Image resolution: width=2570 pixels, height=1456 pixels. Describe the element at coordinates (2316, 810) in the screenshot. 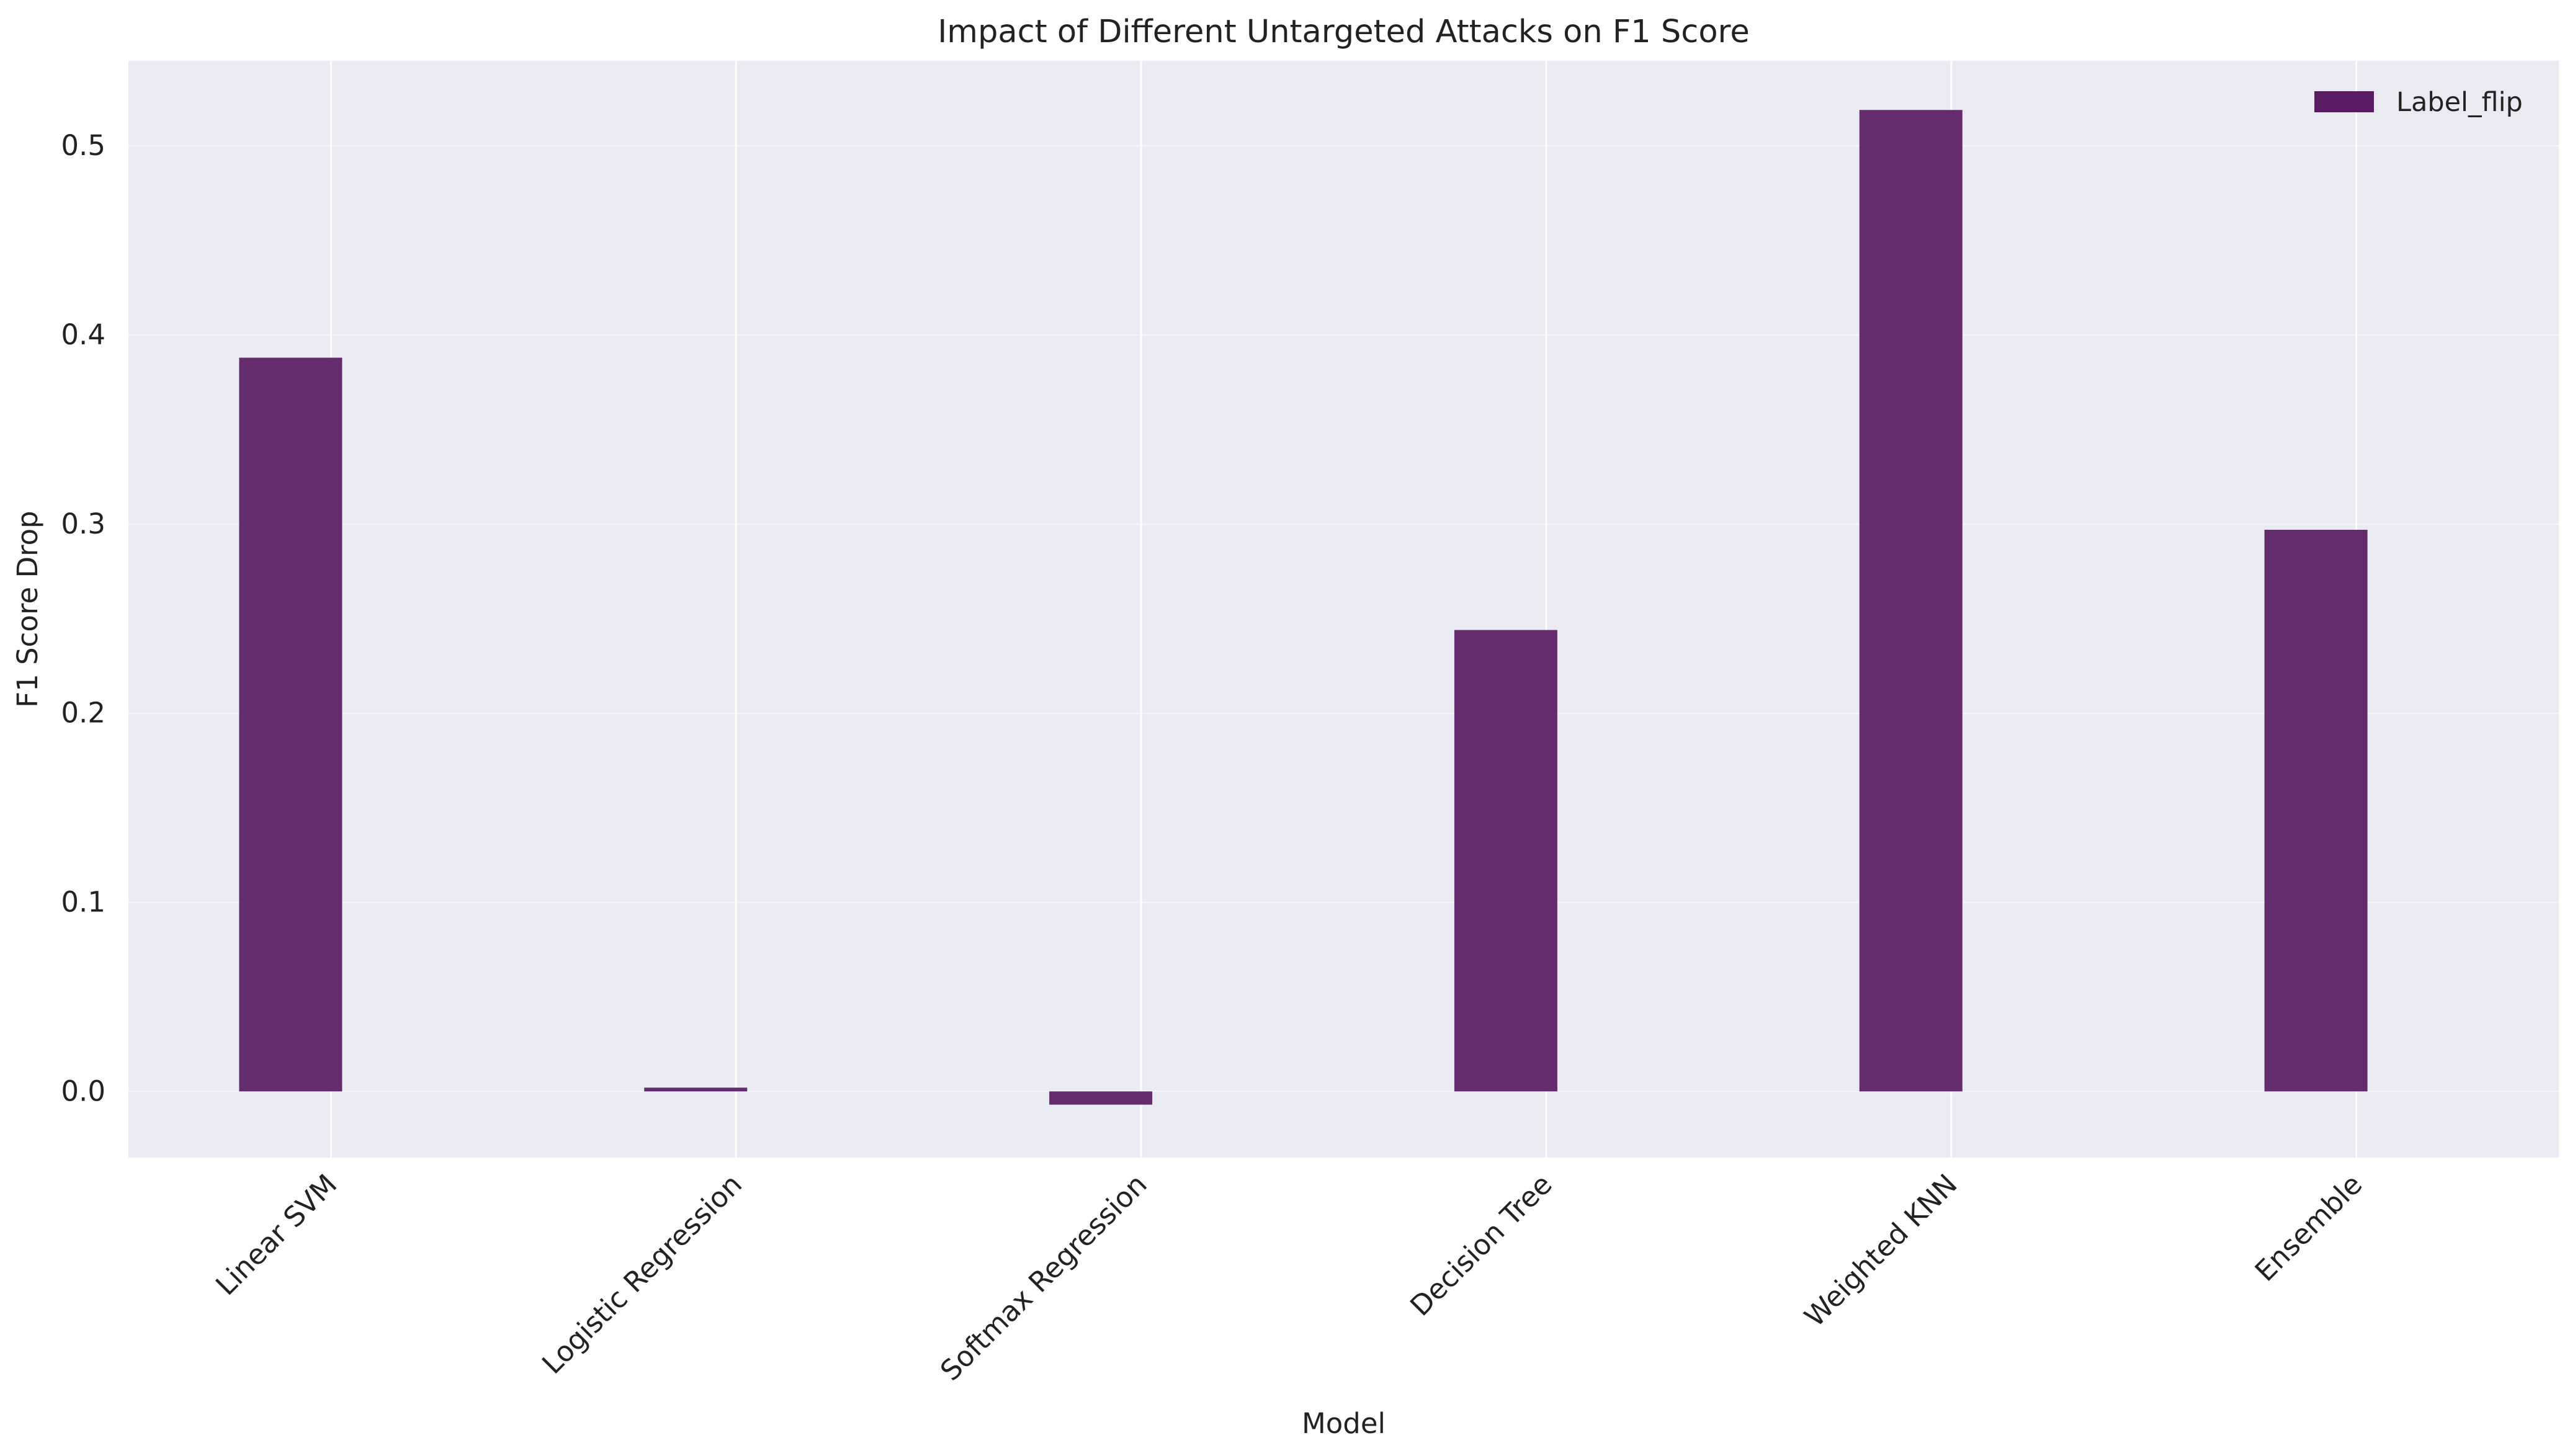

I see `bar-ensemble` at that location.